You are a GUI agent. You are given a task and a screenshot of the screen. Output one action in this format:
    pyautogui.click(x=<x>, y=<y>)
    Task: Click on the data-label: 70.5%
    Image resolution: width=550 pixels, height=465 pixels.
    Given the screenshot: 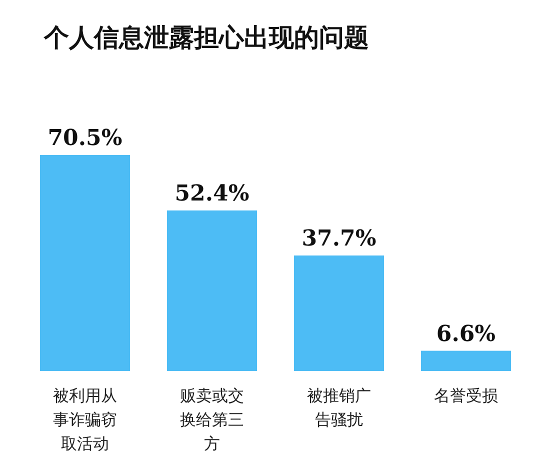 What is the action you would take?
    pyautogui.click(x=85, y=138)
    